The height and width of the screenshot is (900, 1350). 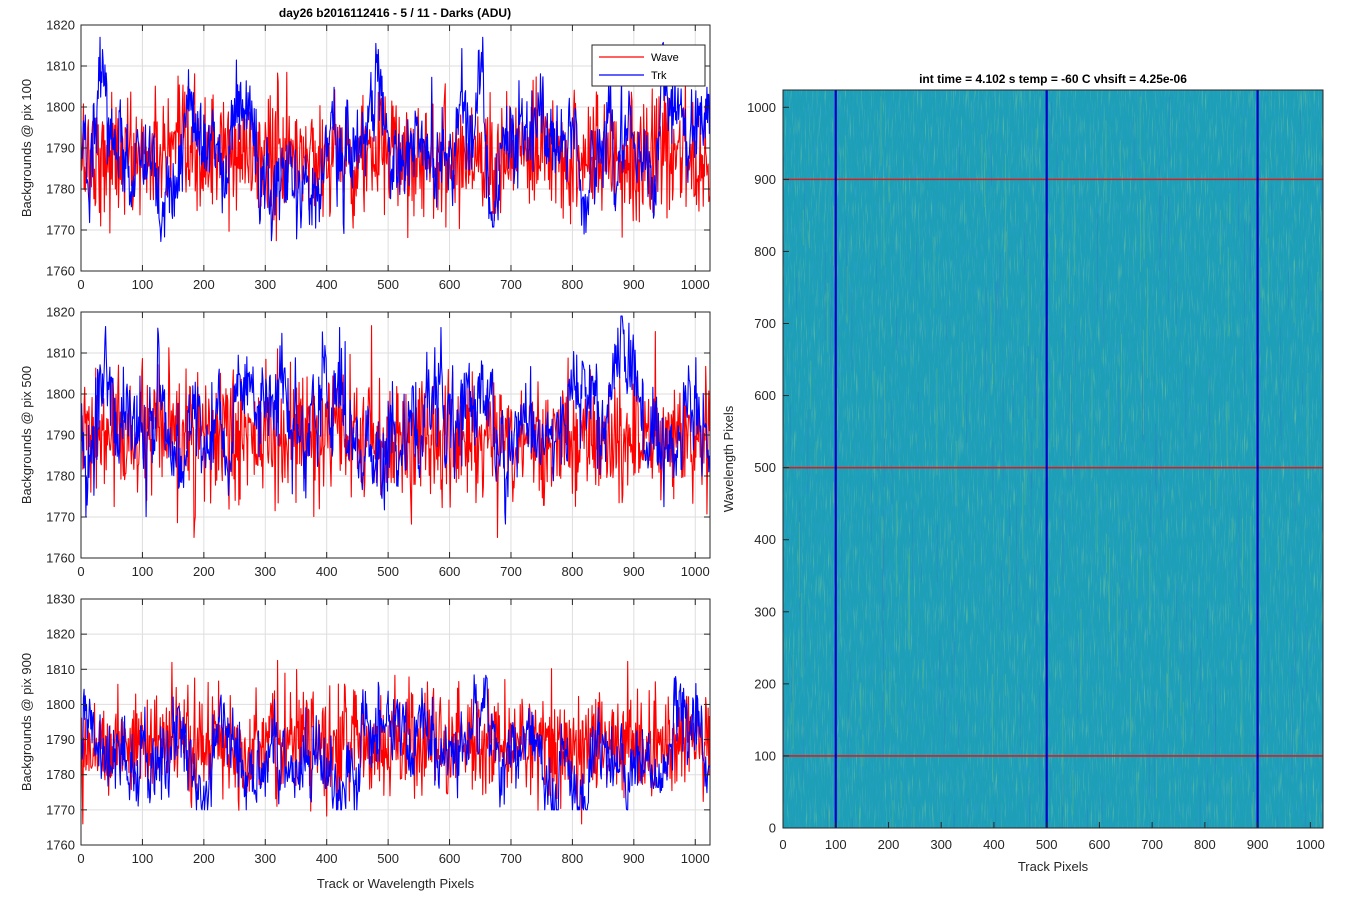 I want to click on image-y-tick-label: 100, so click(x=765, y=755).